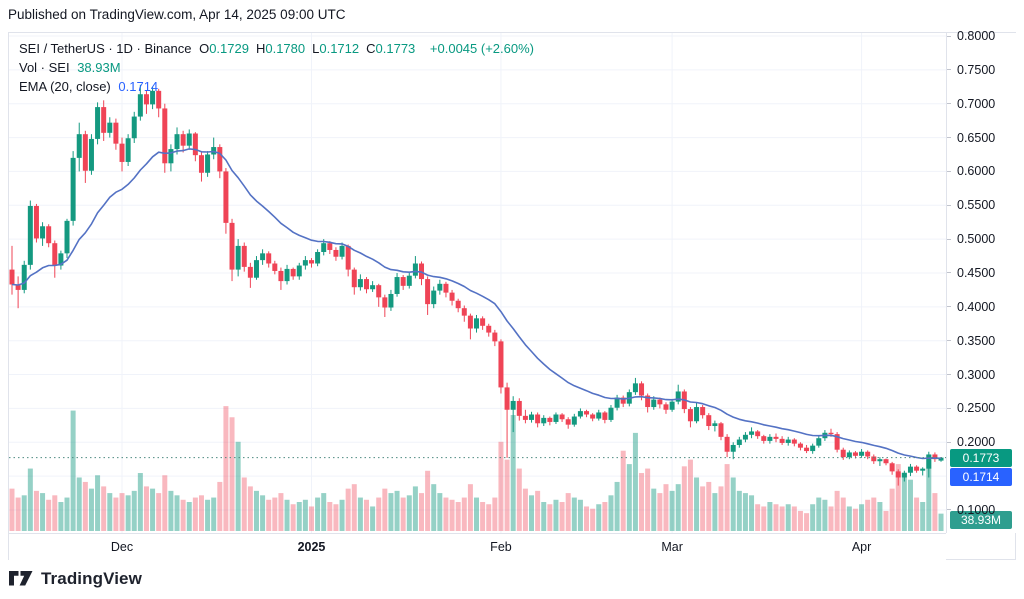 This screenshot has width=1024, height=599. What do you see at coordinates (371, 48) in the screenshot?
I see `ohlc-letter: C` at bounding box center [371, 48].